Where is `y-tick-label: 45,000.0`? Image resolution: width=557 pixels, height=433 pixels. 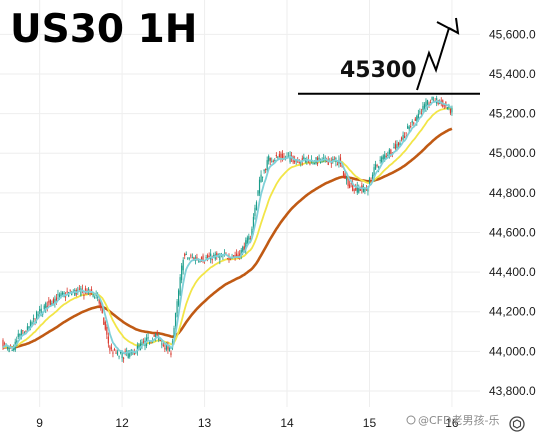
y-tick-label: 45,000.0 is located at coordinates (512, 153).